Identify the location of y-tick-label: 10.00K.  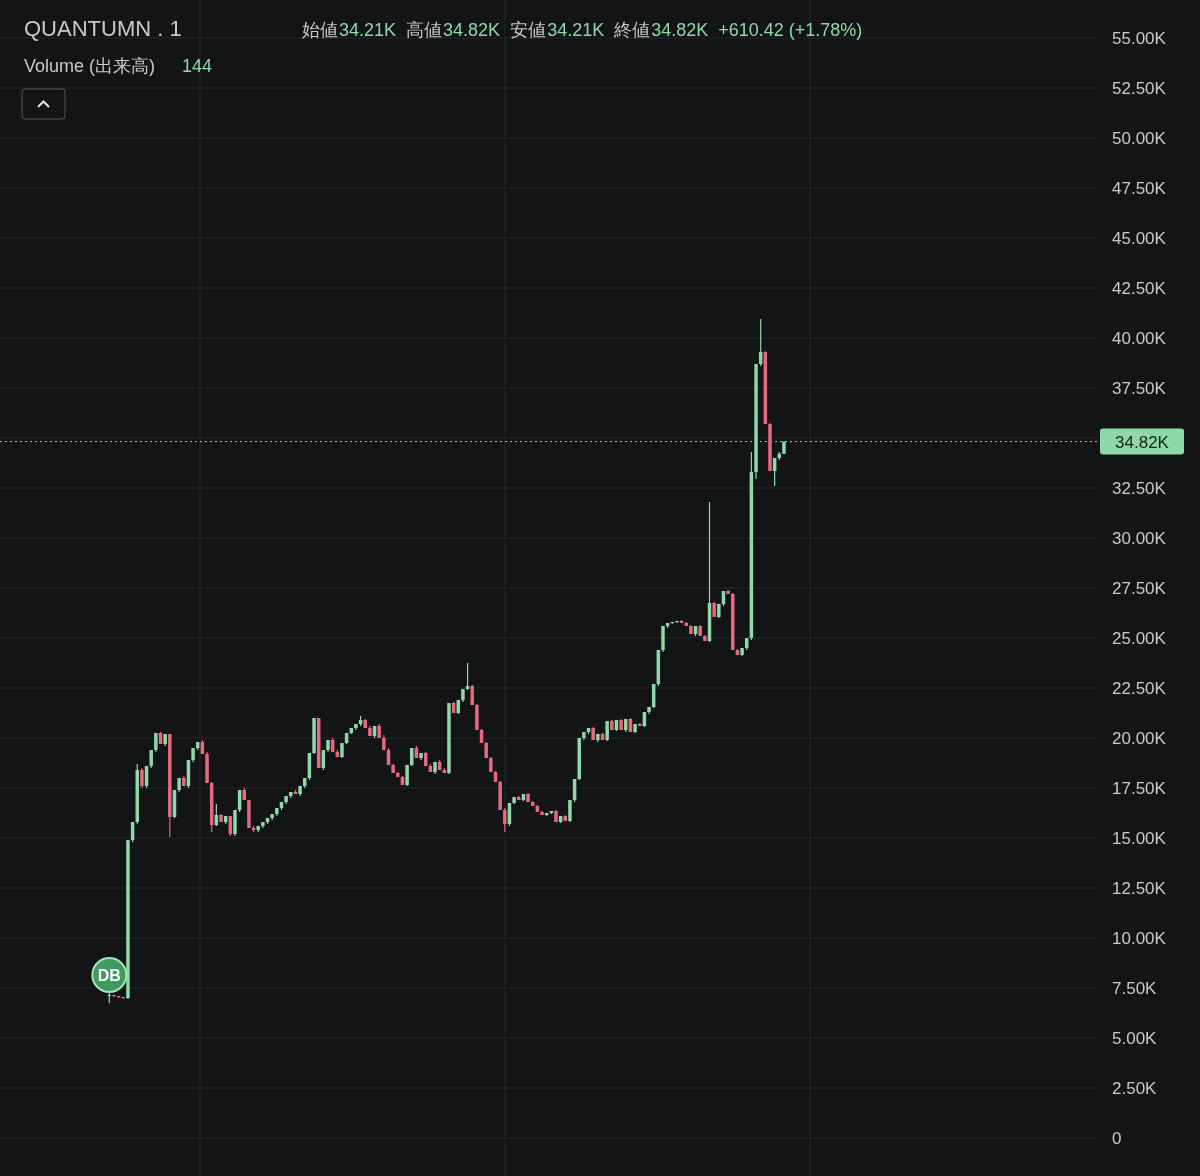
(1139, 938).